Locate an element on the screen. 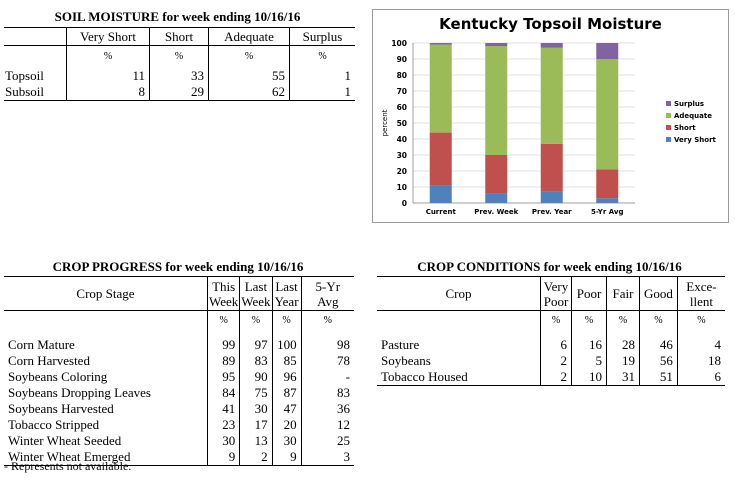  progress-col-last-week: Last Week is located at coordinates (256, 293).